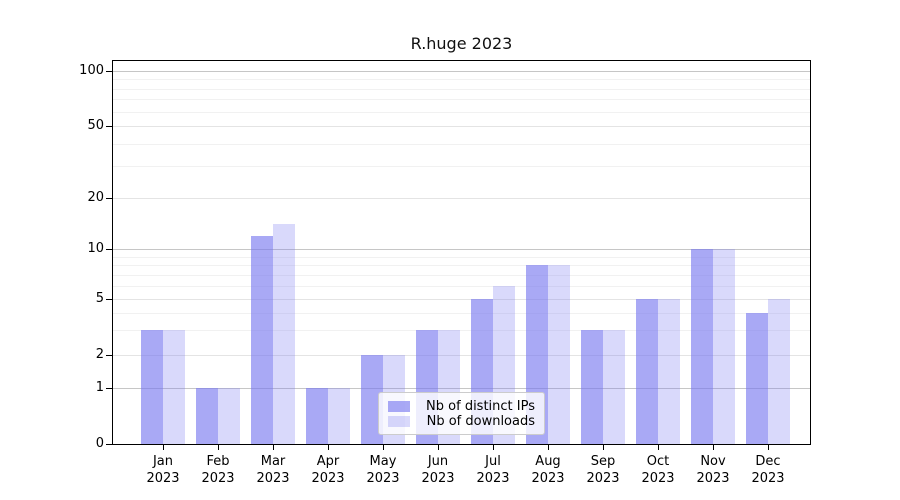 The width and height of the screenshot is (900, 500). Describe the element at coordinates (328, 461) in the screenshot. I see `x-axis-label-month: Apr` at that location.